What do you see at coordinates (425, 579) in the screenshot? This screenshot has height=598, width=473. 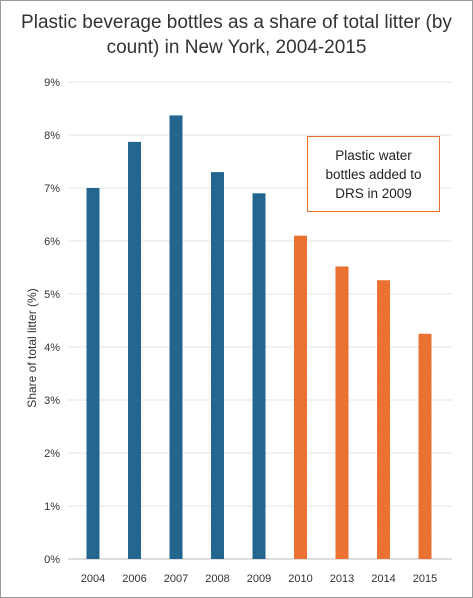 I see `x-tick-label: 2015` at bounding box center [425, 579].